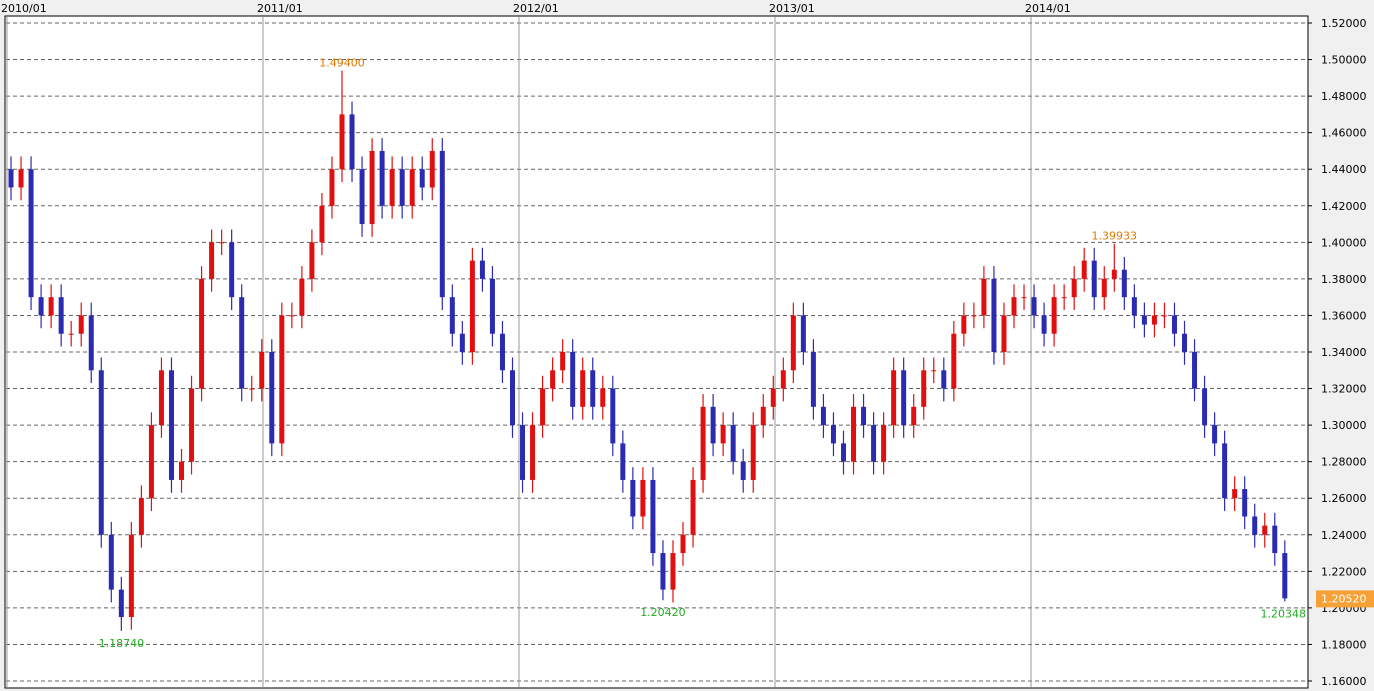 Image resolution: width=1374 pixels, height=691 pixels. I want to click on last-price-marker: 1.20520, so click(1345, 599).